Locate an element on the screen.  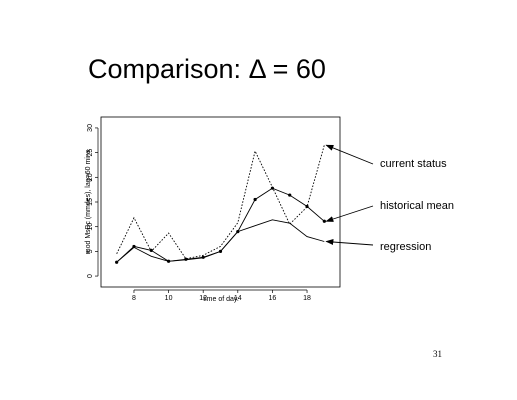
arrow-current is located at coordinates (349, 154).